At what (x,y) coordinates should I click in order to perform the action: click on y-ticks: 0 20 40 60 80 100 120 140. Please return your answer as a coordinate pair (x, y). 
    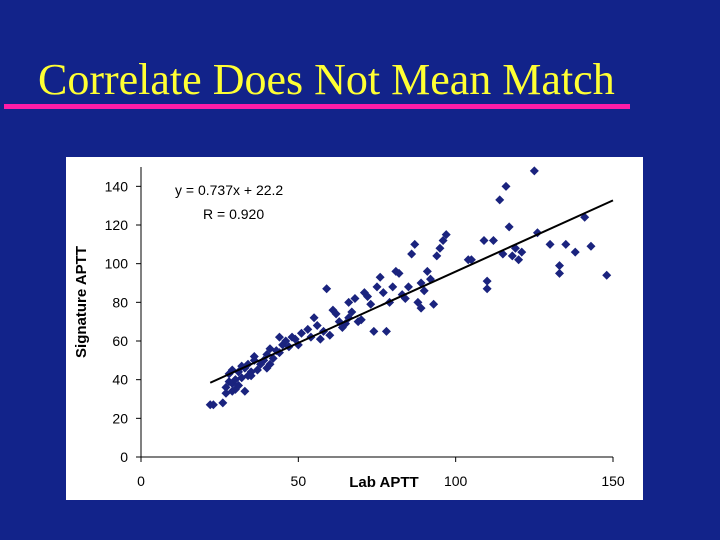
    Looking at the image, I should click on (123, 321).